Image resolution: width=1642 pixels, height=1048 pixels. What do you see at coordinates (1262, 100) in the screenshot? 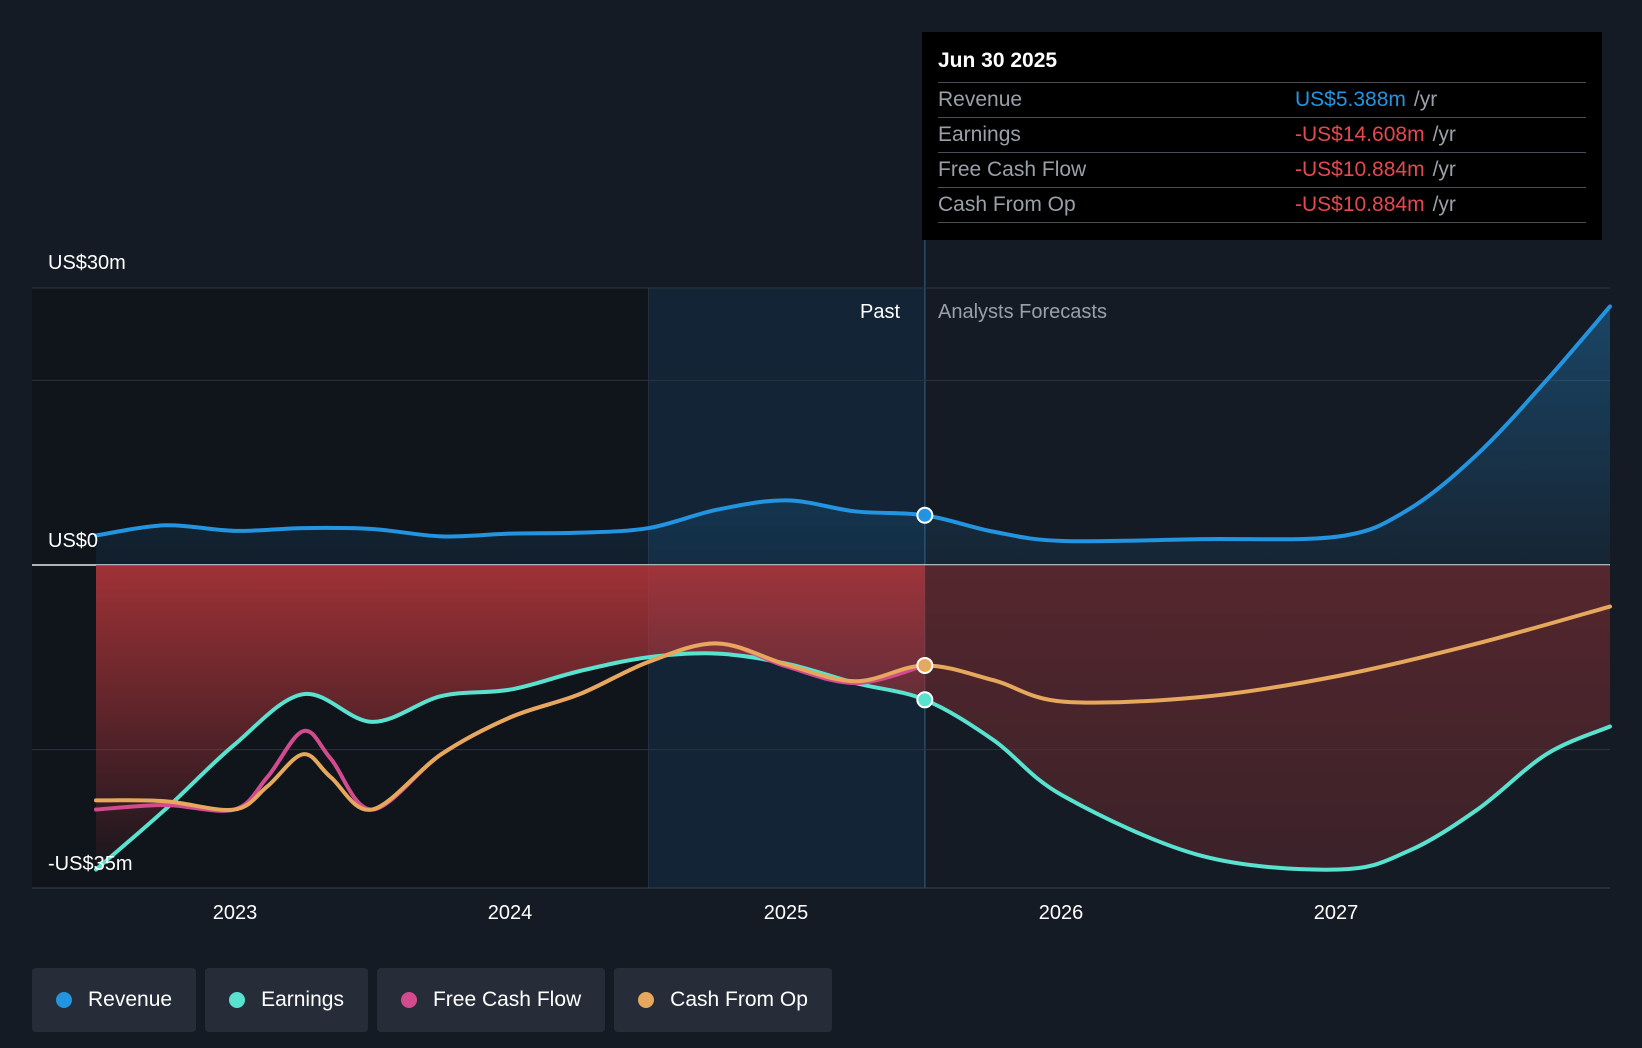
I see `tooltip-row-revenue: Revenue US$5.388m /yr` at bounding box center [1262, 100].